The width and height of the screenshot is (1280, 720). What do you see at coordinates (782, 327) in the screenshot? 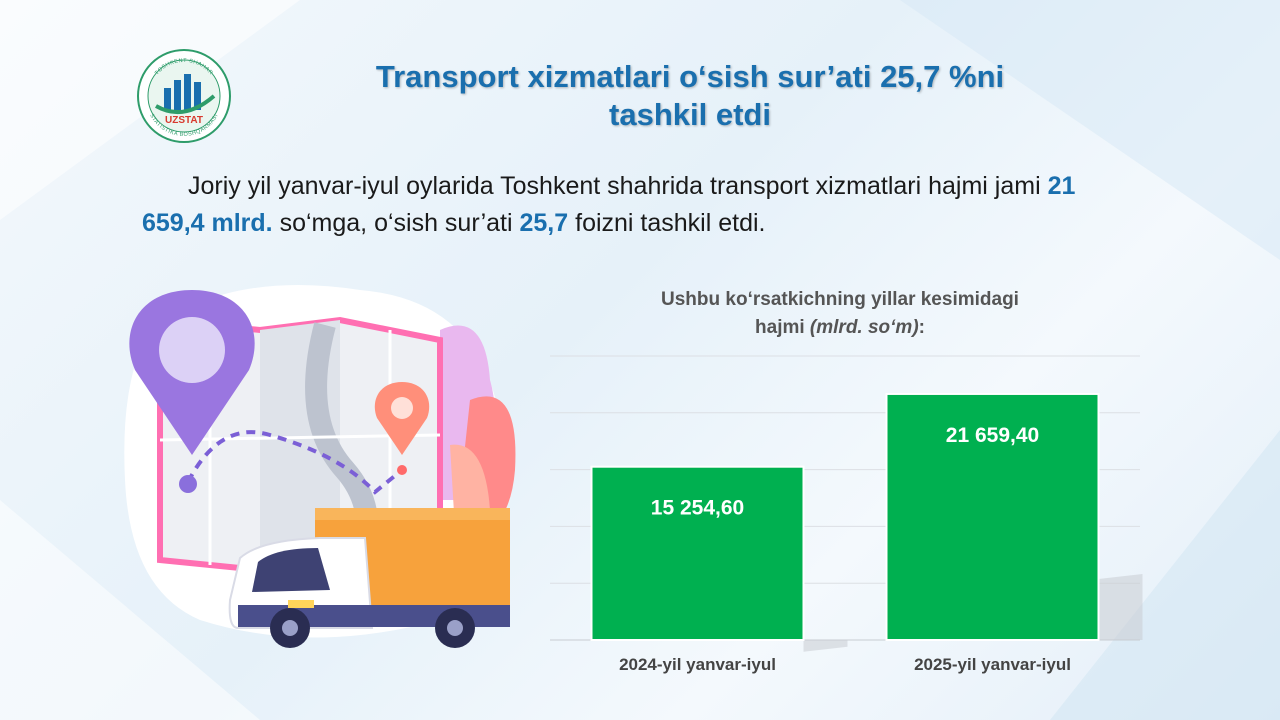
I see `chart-title-line-2: hajmi` at bounding box center [782, 327].